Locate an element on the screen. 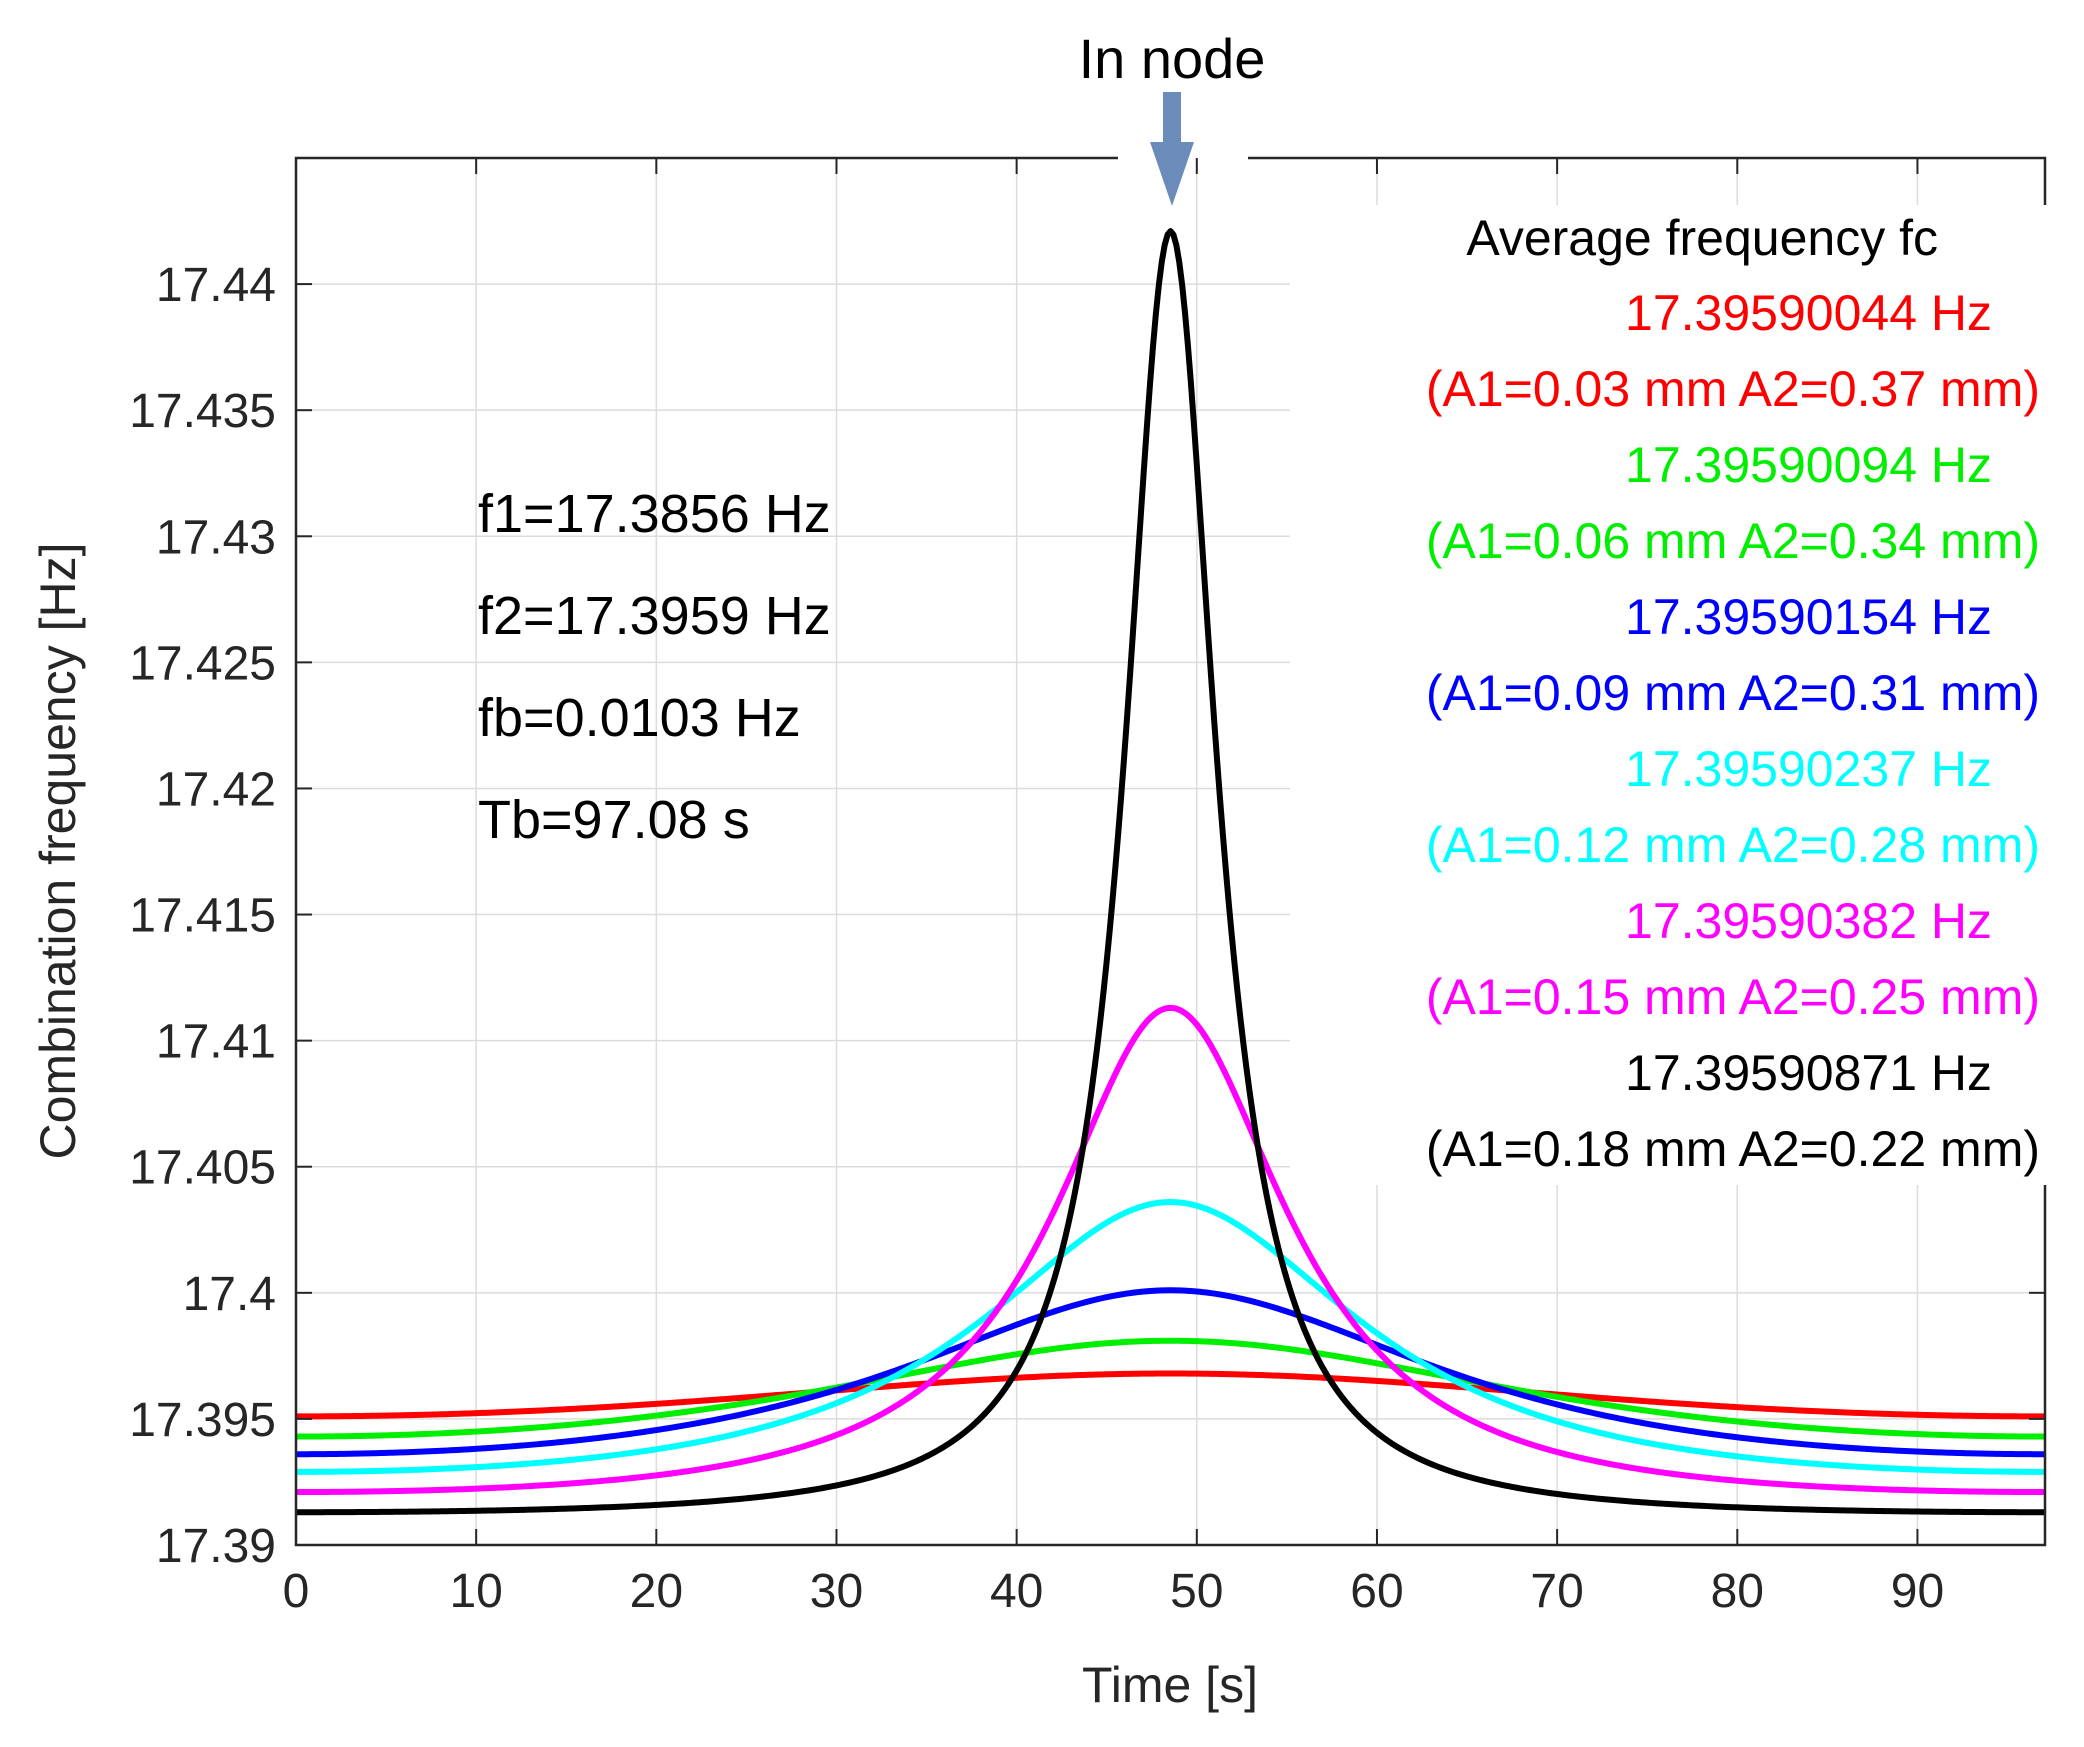 This screenshot has width=2084, height=1747. y-tick-label: 17.44 is located at coordinates (216, 285).